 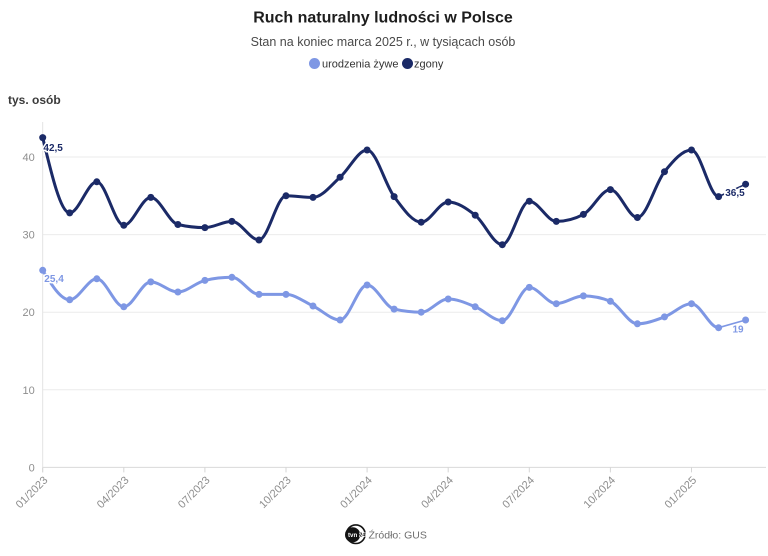 I want to click on svg-text: tys. osób, so click(x=34, y=100).